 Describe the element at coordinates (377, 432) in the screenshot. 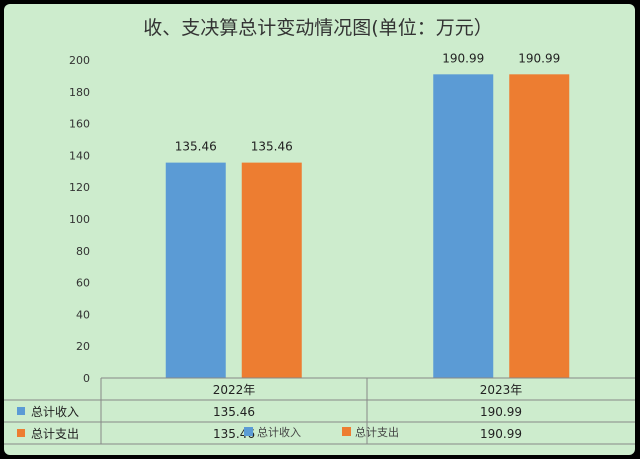

I see `legend-label: 总计支出` at that location.